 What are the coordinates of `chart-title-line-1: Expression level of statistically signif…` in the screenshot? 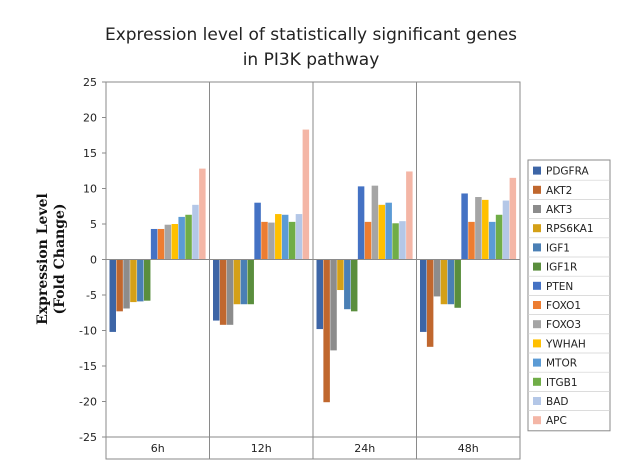 It's located at (311, 35).